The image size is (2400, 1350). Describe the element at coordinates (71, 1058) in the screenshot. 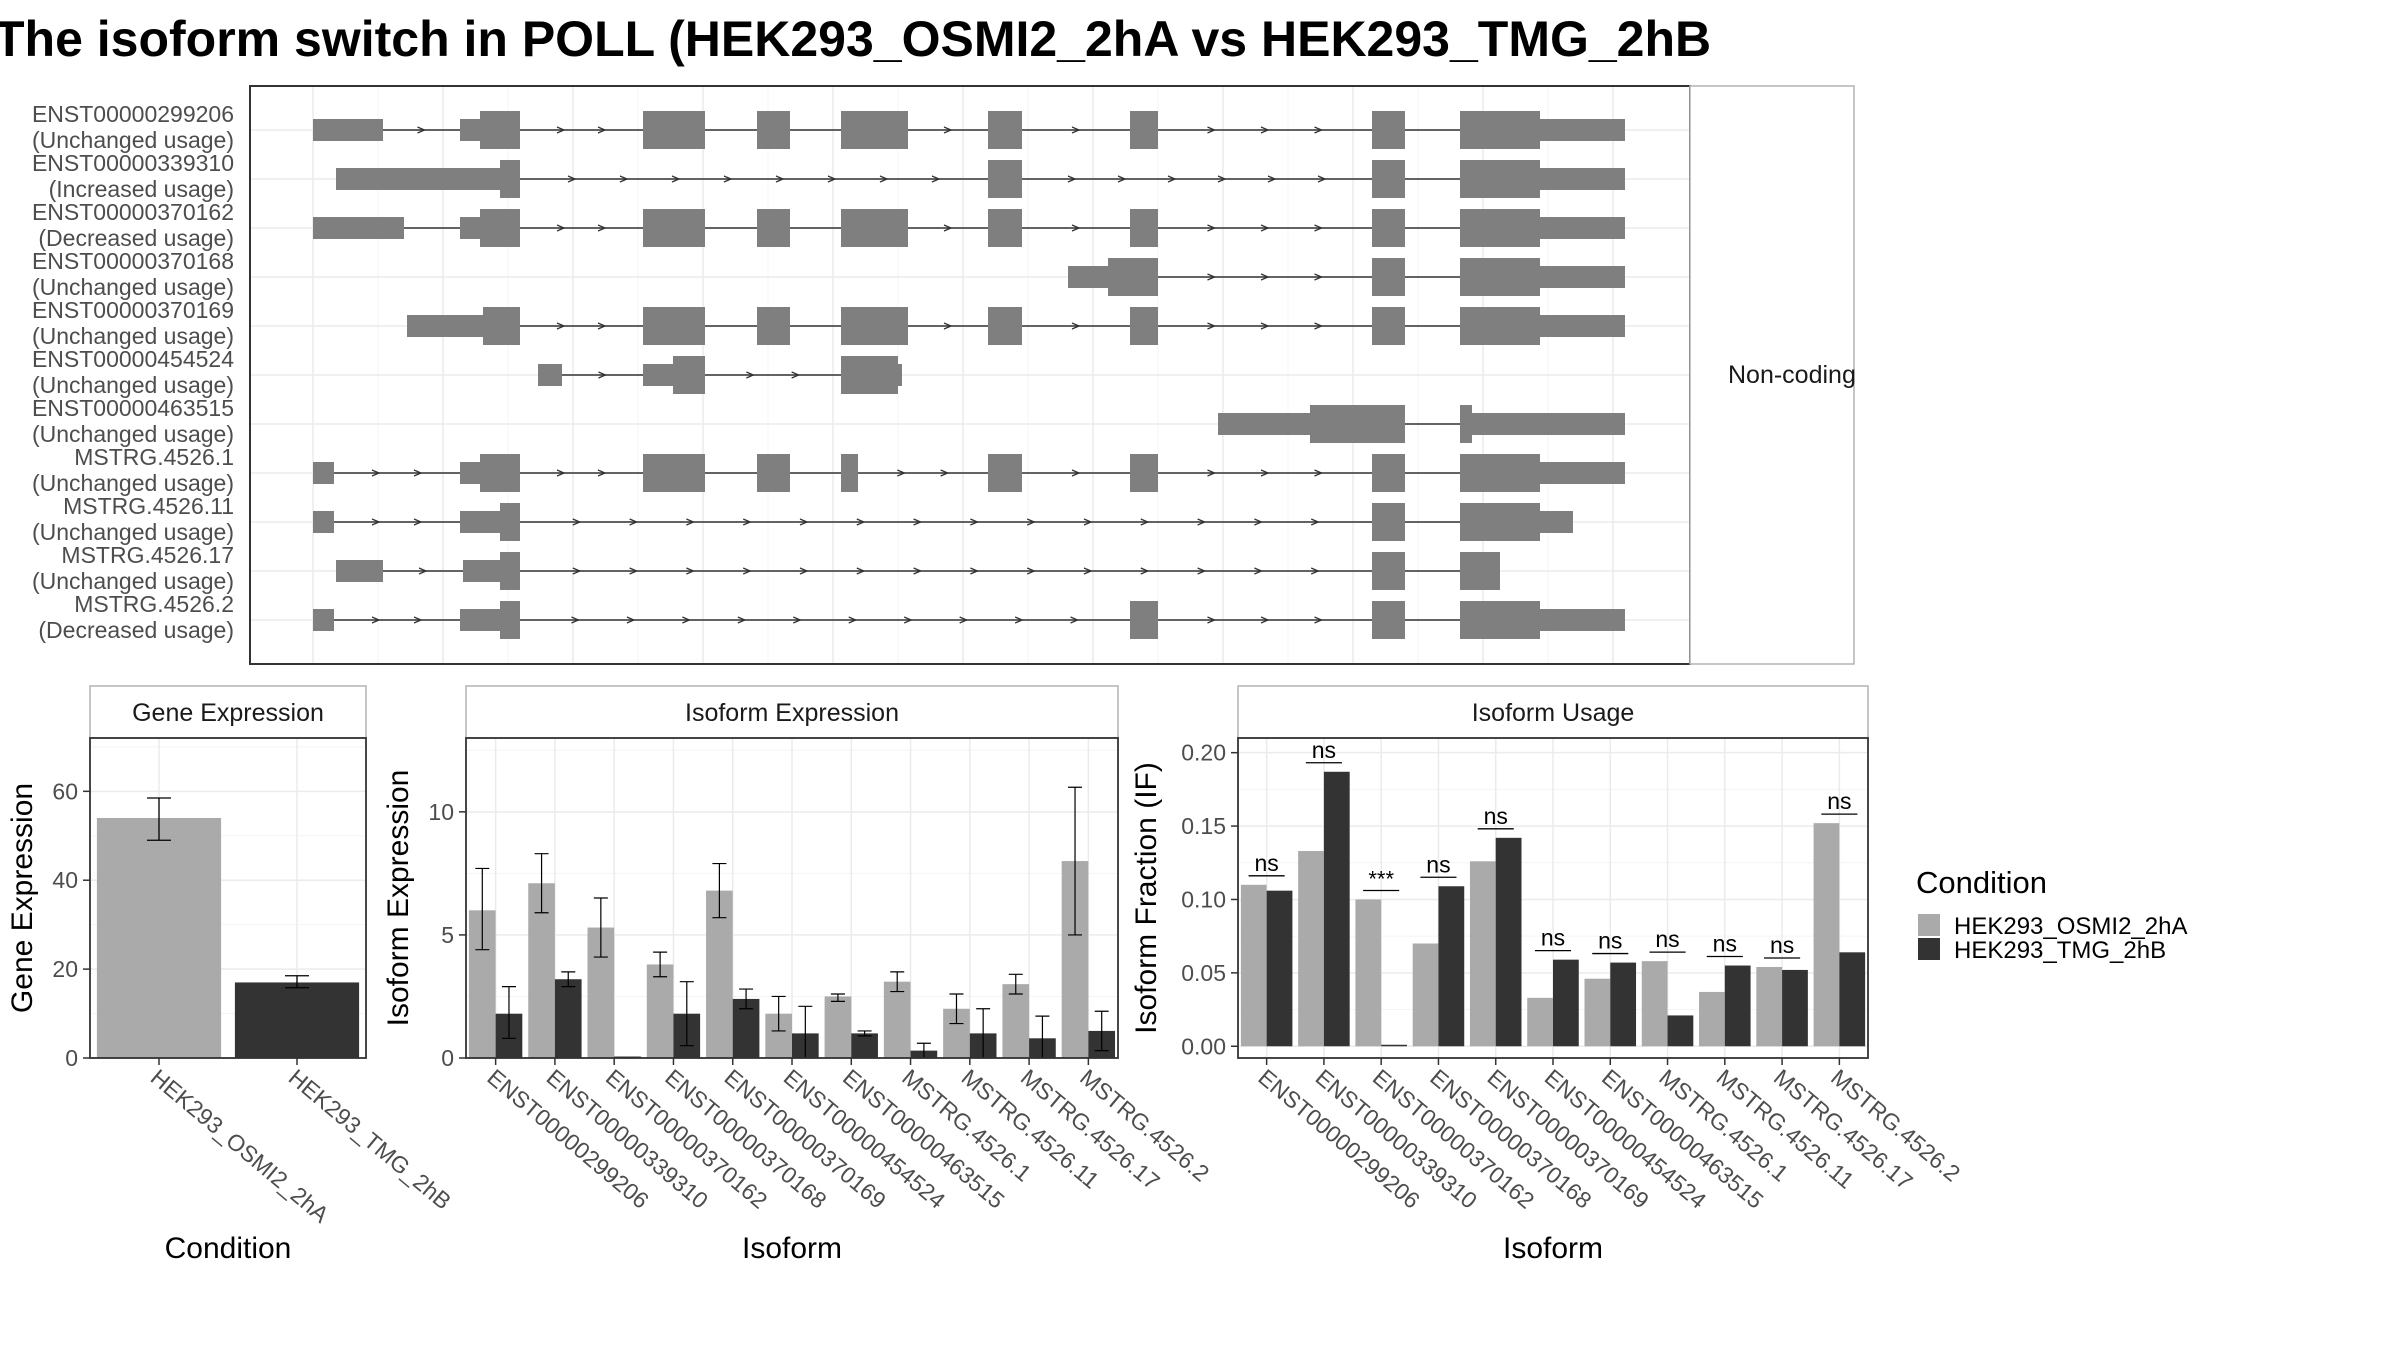

I see `y-tick-label: 0` at that location.